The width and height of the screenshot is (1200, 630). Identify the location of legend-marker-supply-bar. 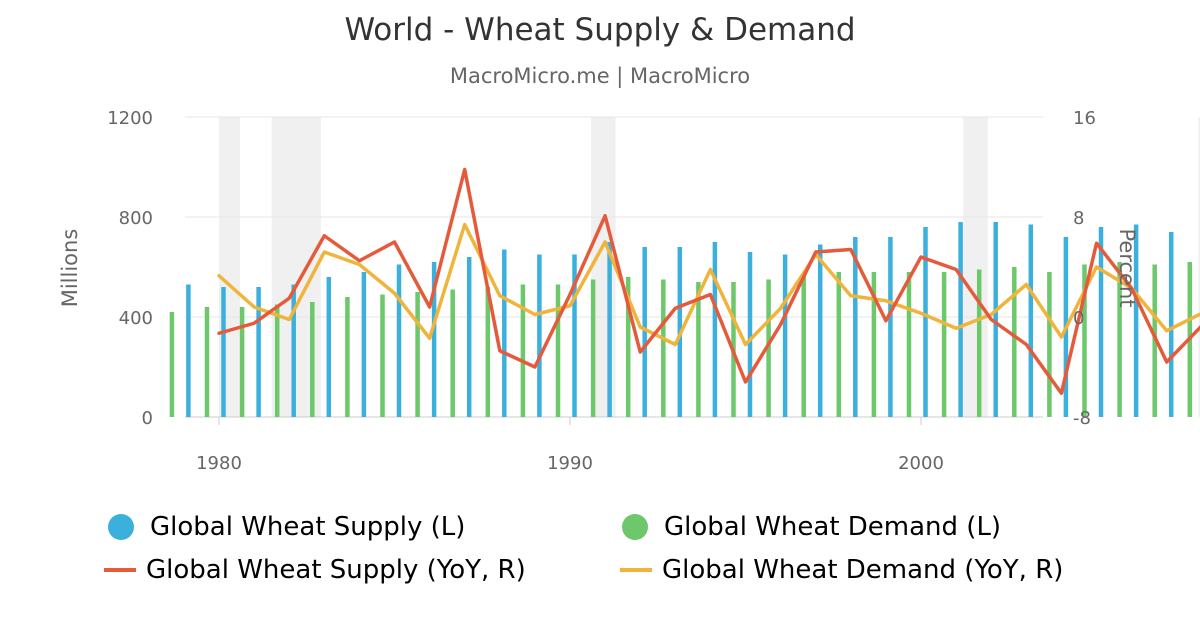
(121, 527).